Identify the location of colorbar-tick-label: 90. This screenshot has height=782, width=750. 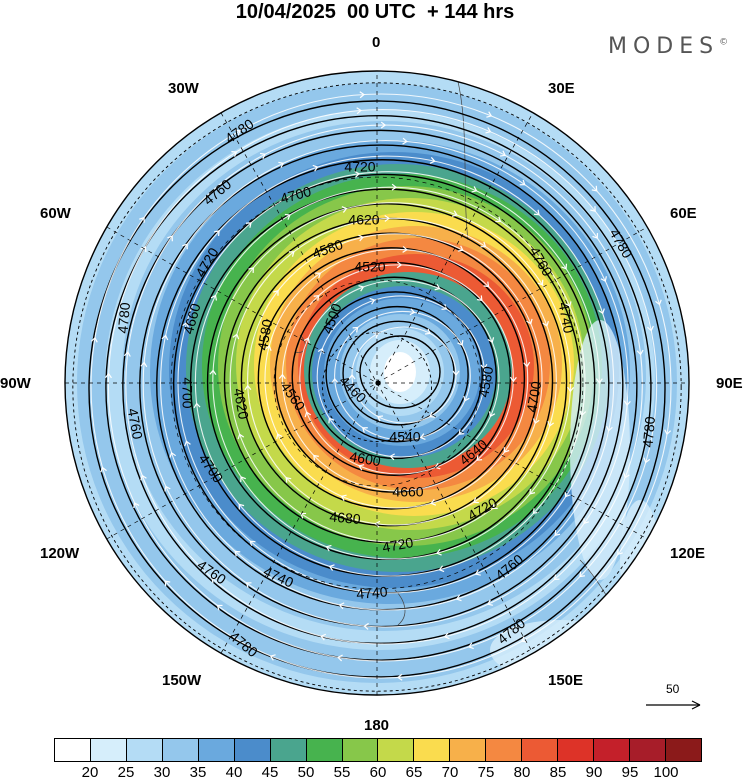
(594, 772).